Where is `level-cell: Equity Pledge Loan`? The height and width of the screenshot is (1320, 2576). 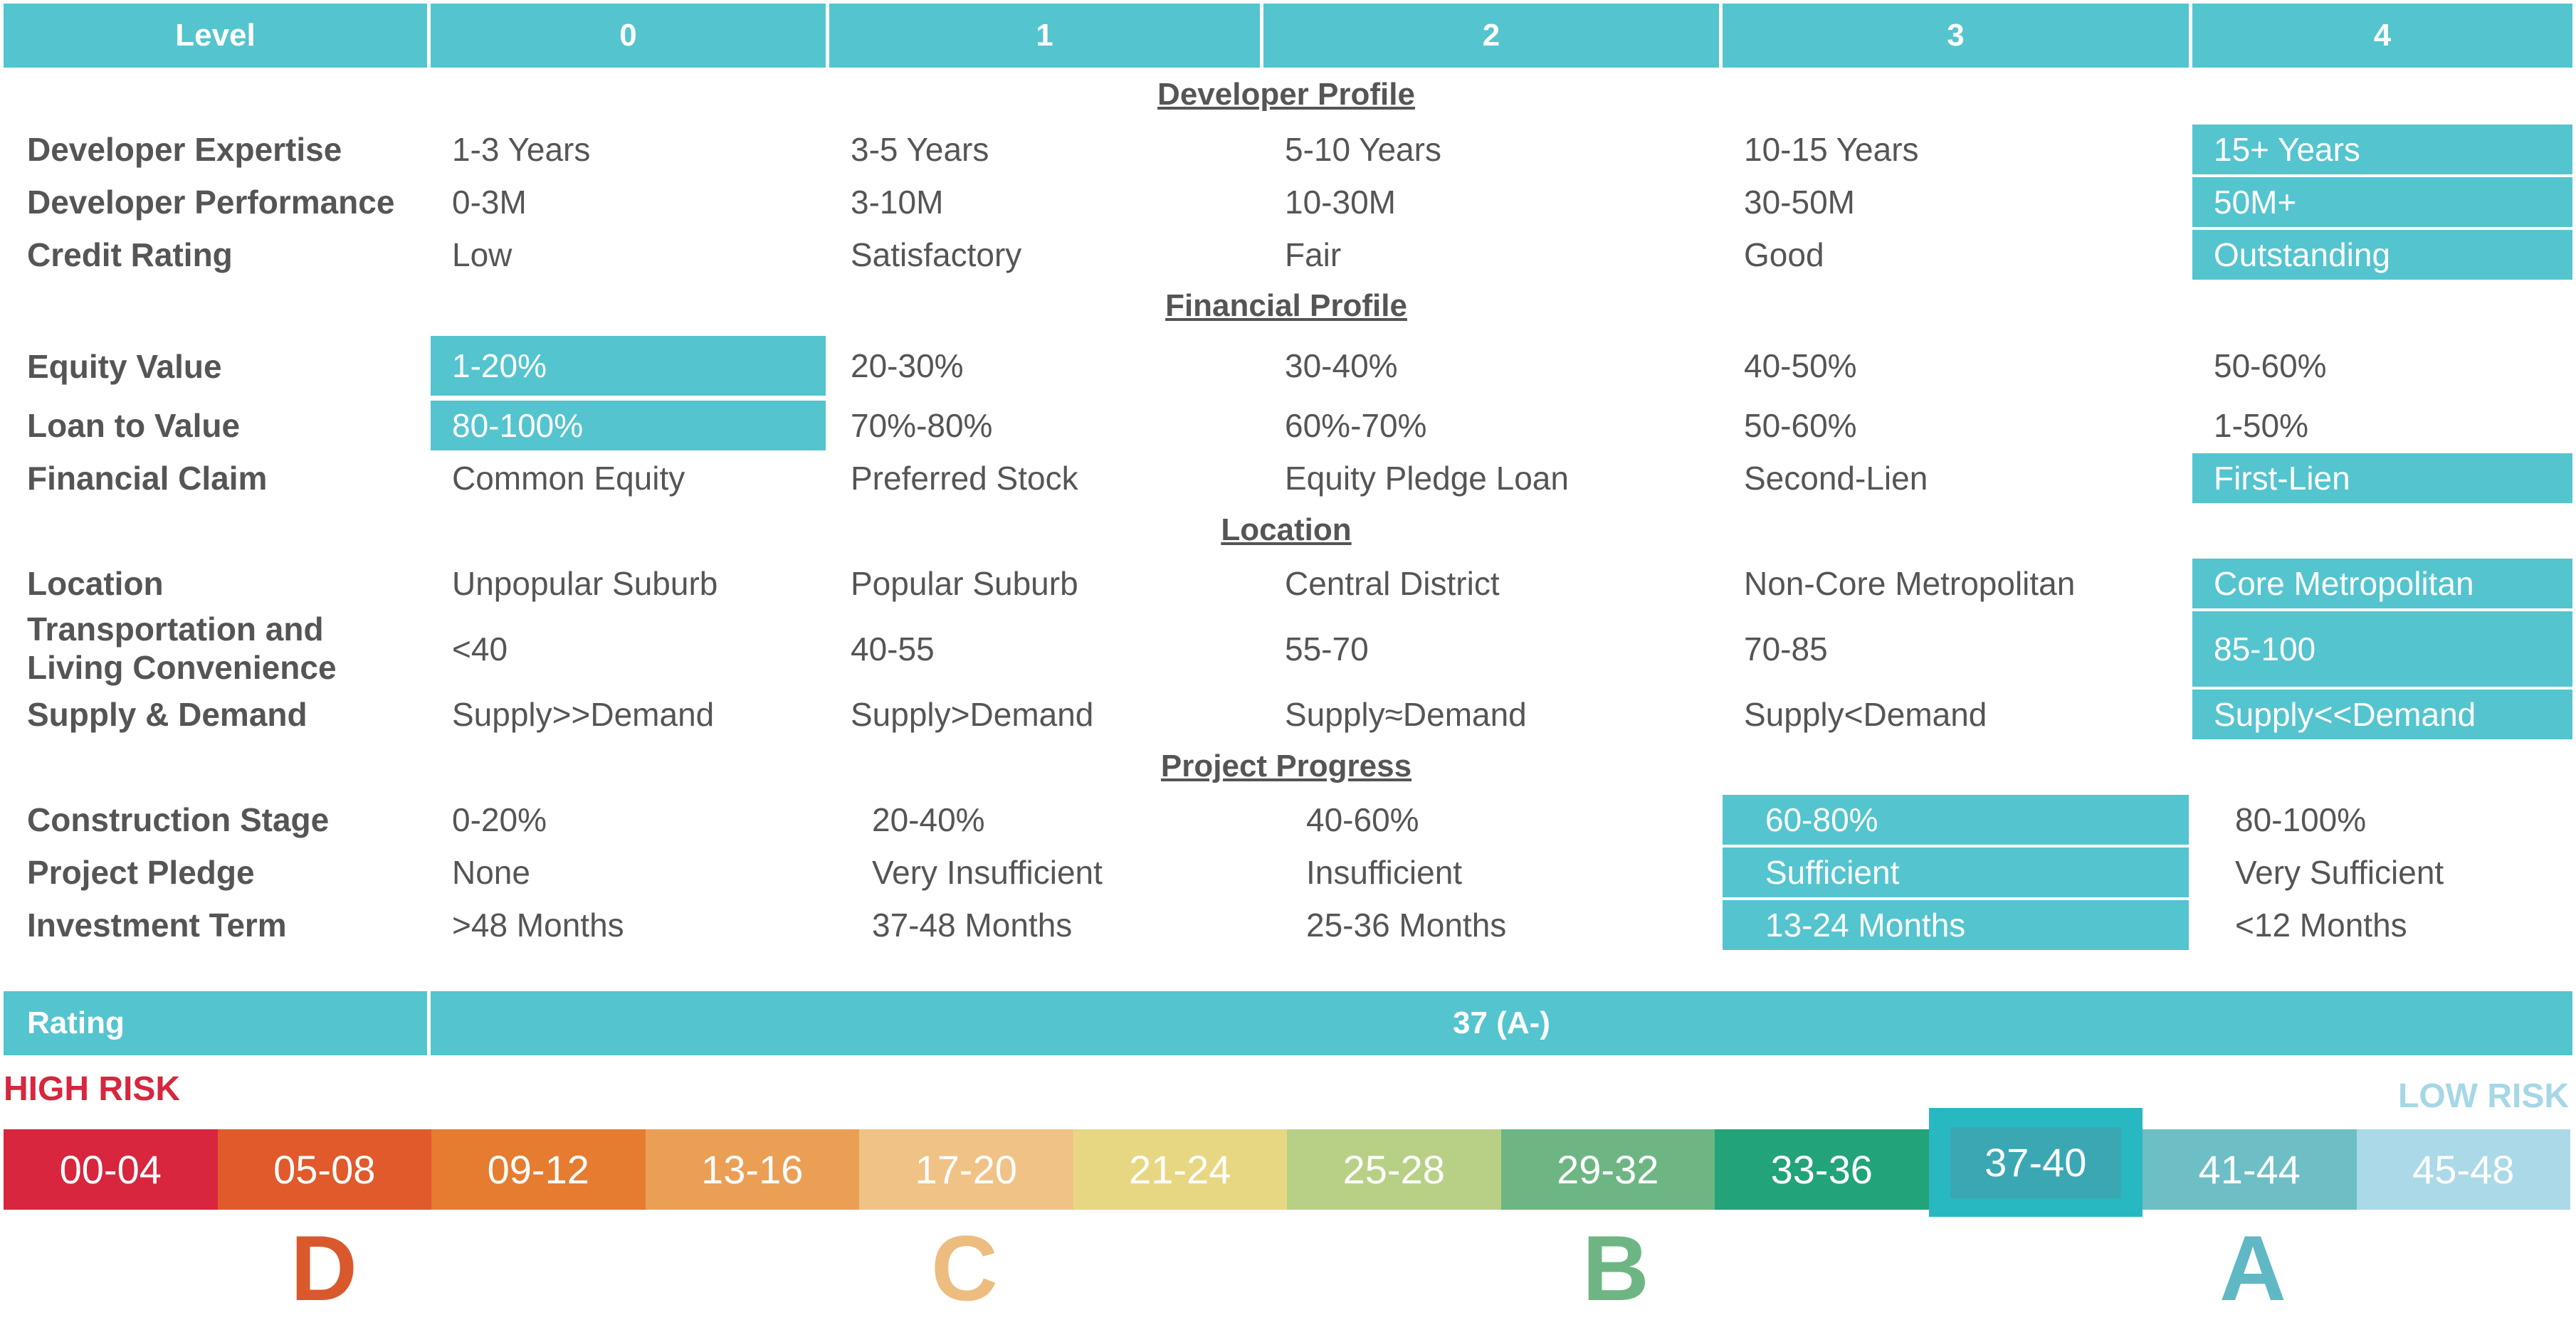 level-cell: Equity Pledge Loan is located at coordinates (1427, 478).